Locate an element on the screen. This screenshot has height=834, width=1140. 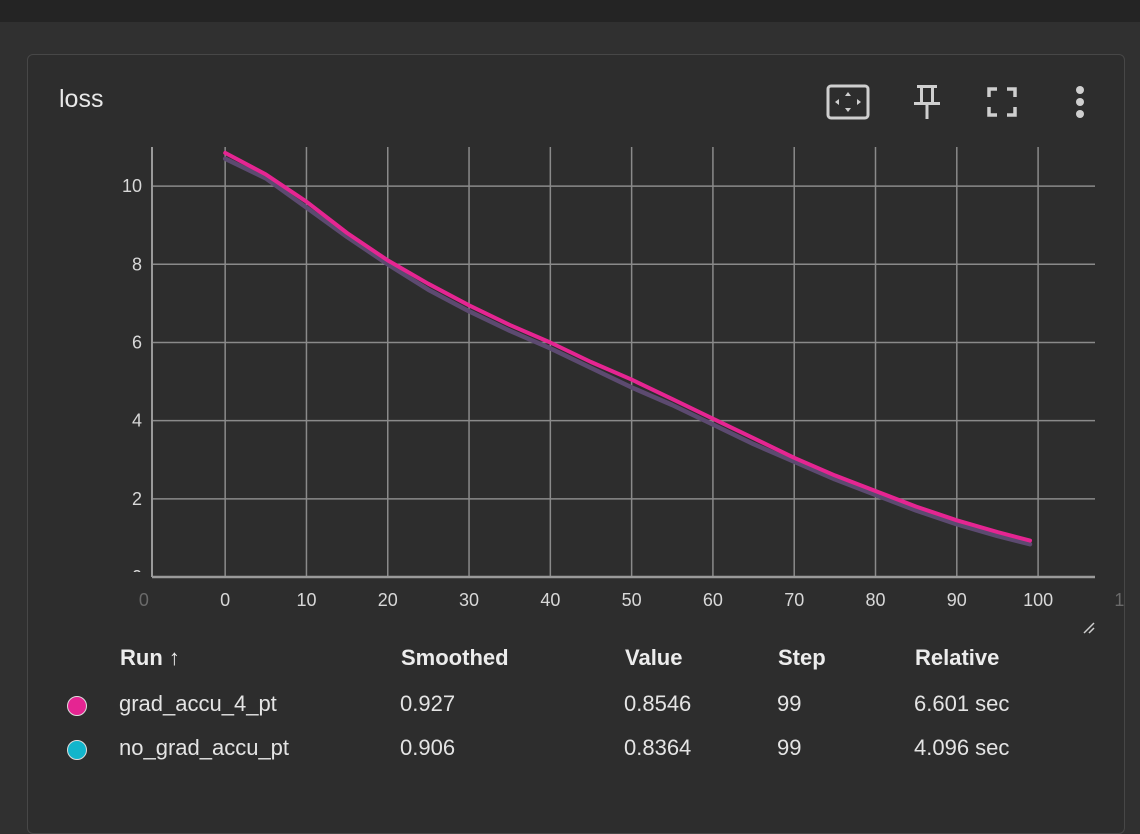
more-vert-icon is located at coordinates (1080, 102).